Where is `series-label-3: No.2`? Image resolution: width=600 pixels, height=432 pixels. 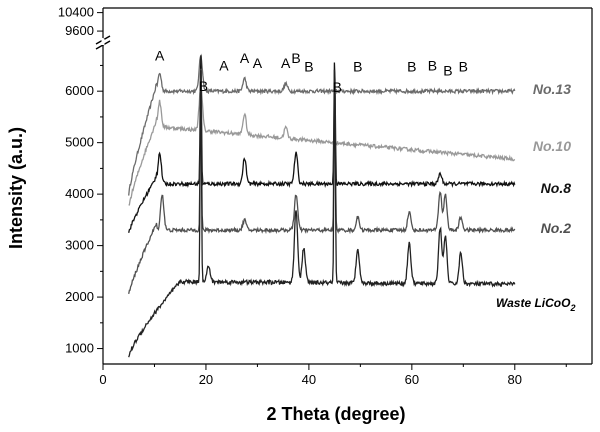 series-label-3: No.2 is located at coordinates (556, 228).